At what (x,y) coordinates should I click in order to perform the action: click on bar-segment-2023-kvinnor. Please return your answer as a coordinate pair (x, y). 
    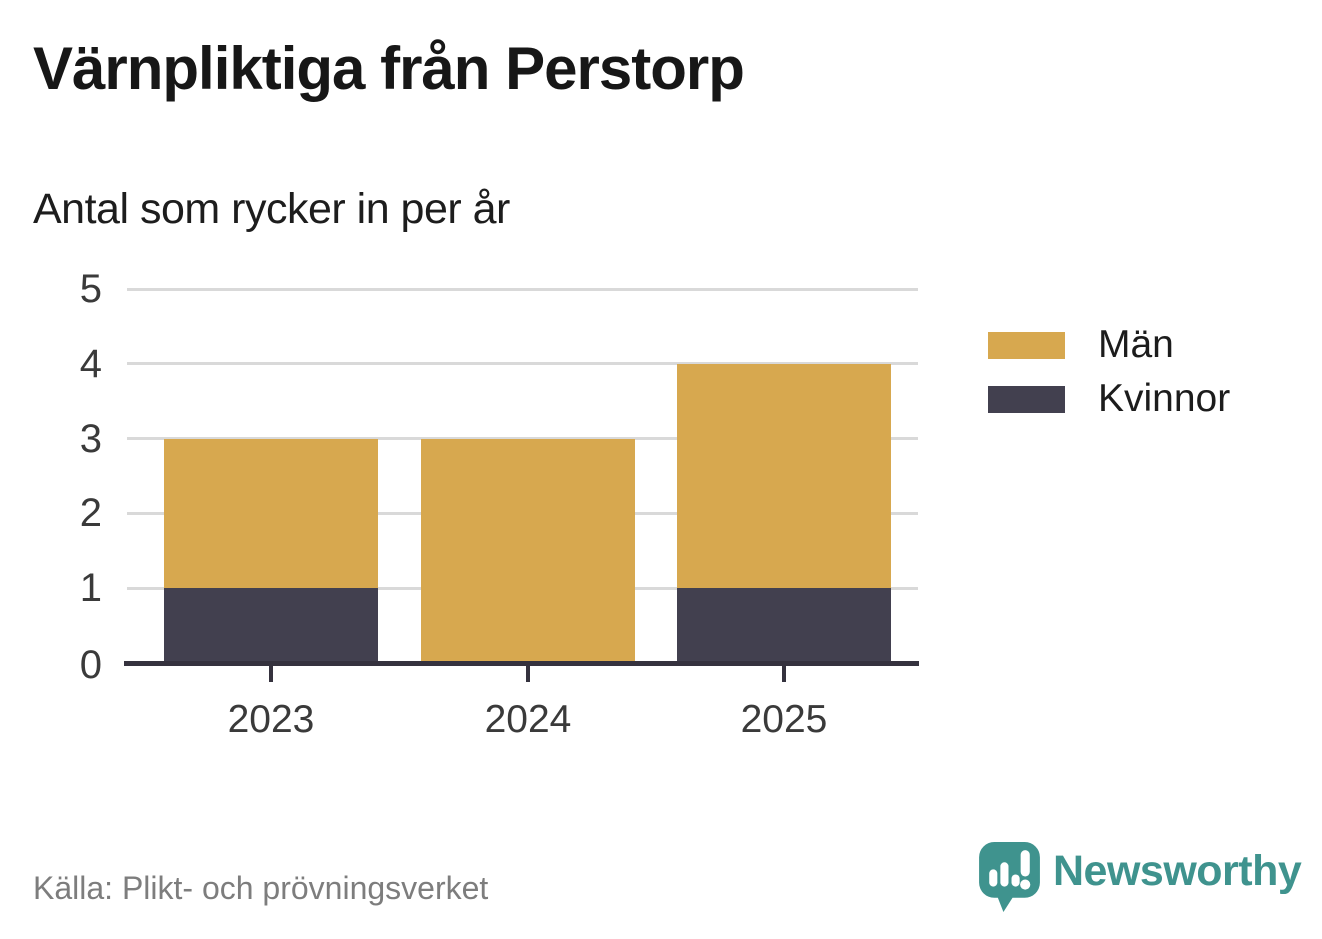
    Looking at the image, I should click on (271, 625).